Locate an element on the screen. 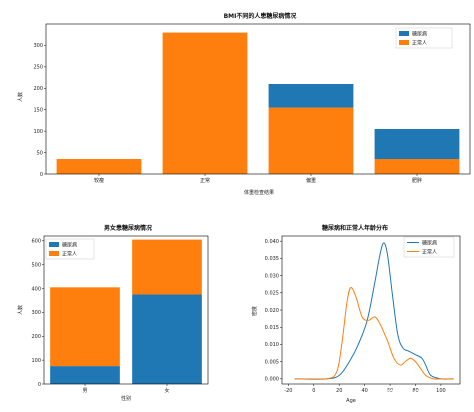  bmi-y-tick-label: 300 is located at coordinates (38, 46).